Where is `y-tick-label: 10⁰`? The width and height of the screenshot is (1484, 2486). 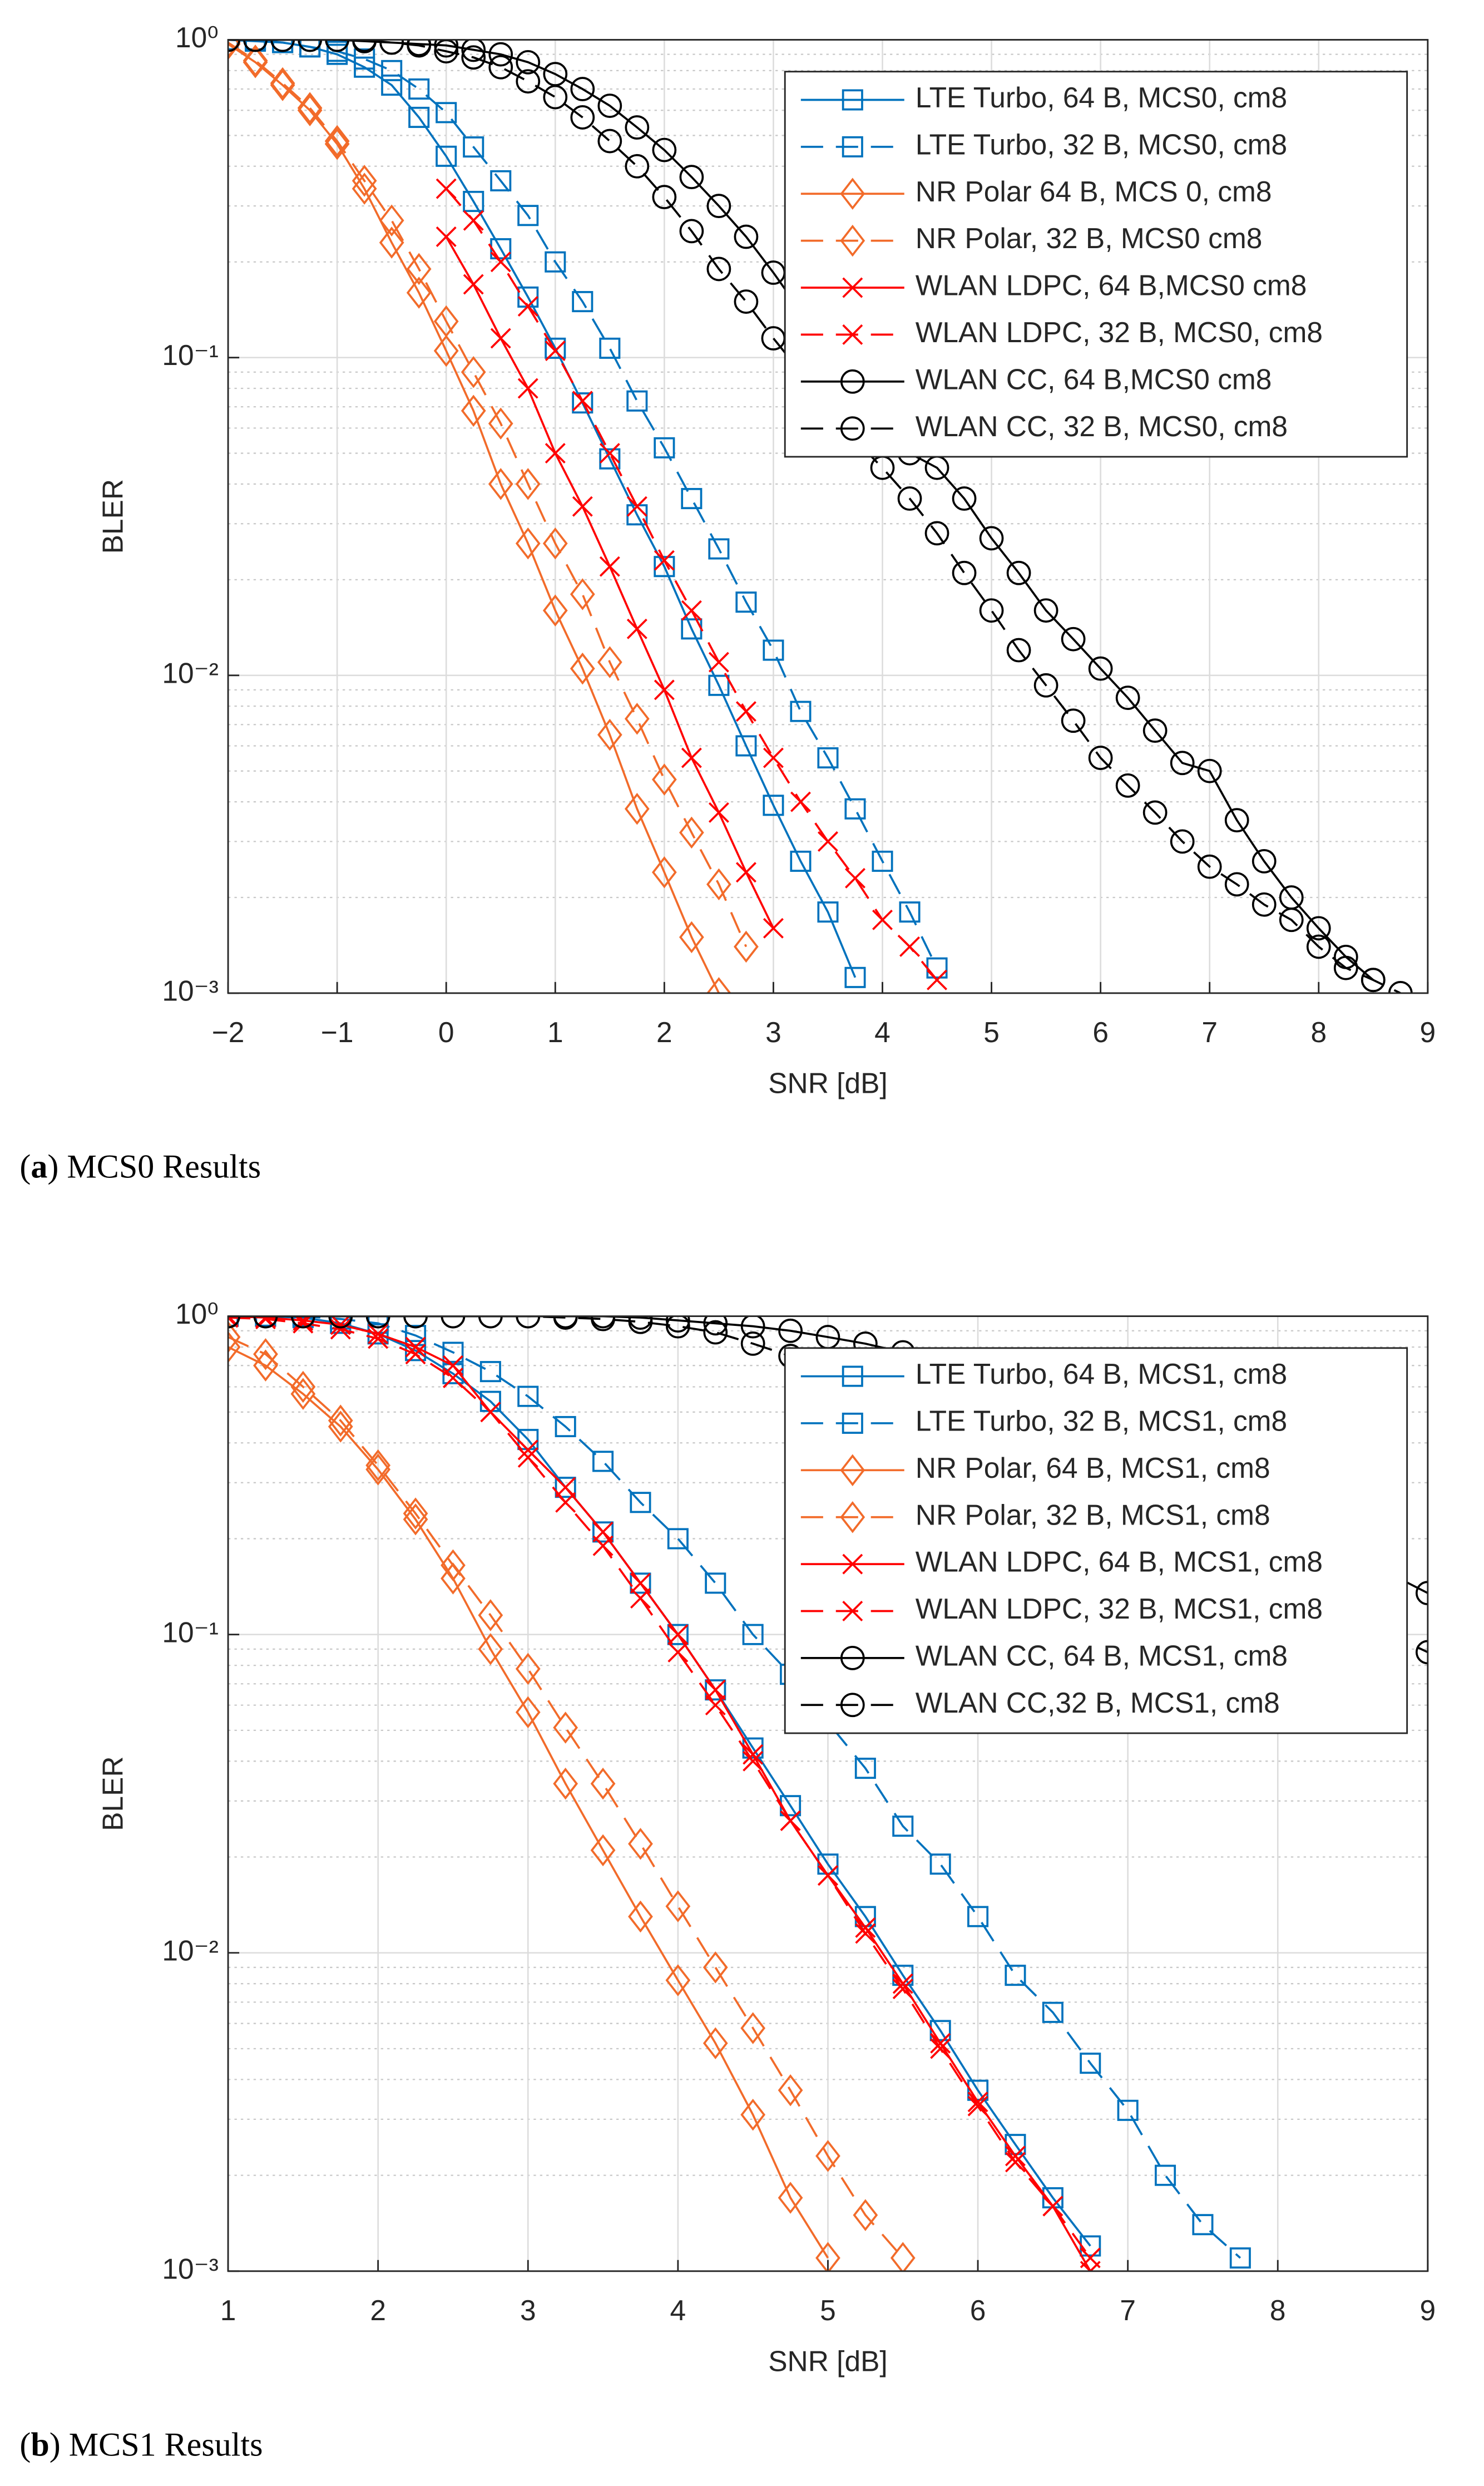 y-tick-label: 10⁰ is located at coordinates (197, 37).